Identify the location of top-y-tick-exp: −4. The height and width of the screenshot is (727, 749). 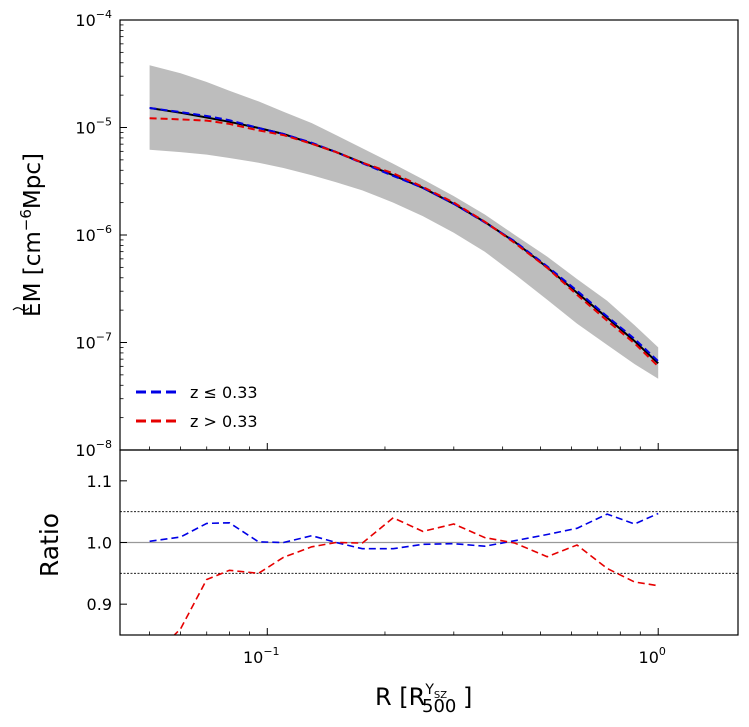
(104, 14).